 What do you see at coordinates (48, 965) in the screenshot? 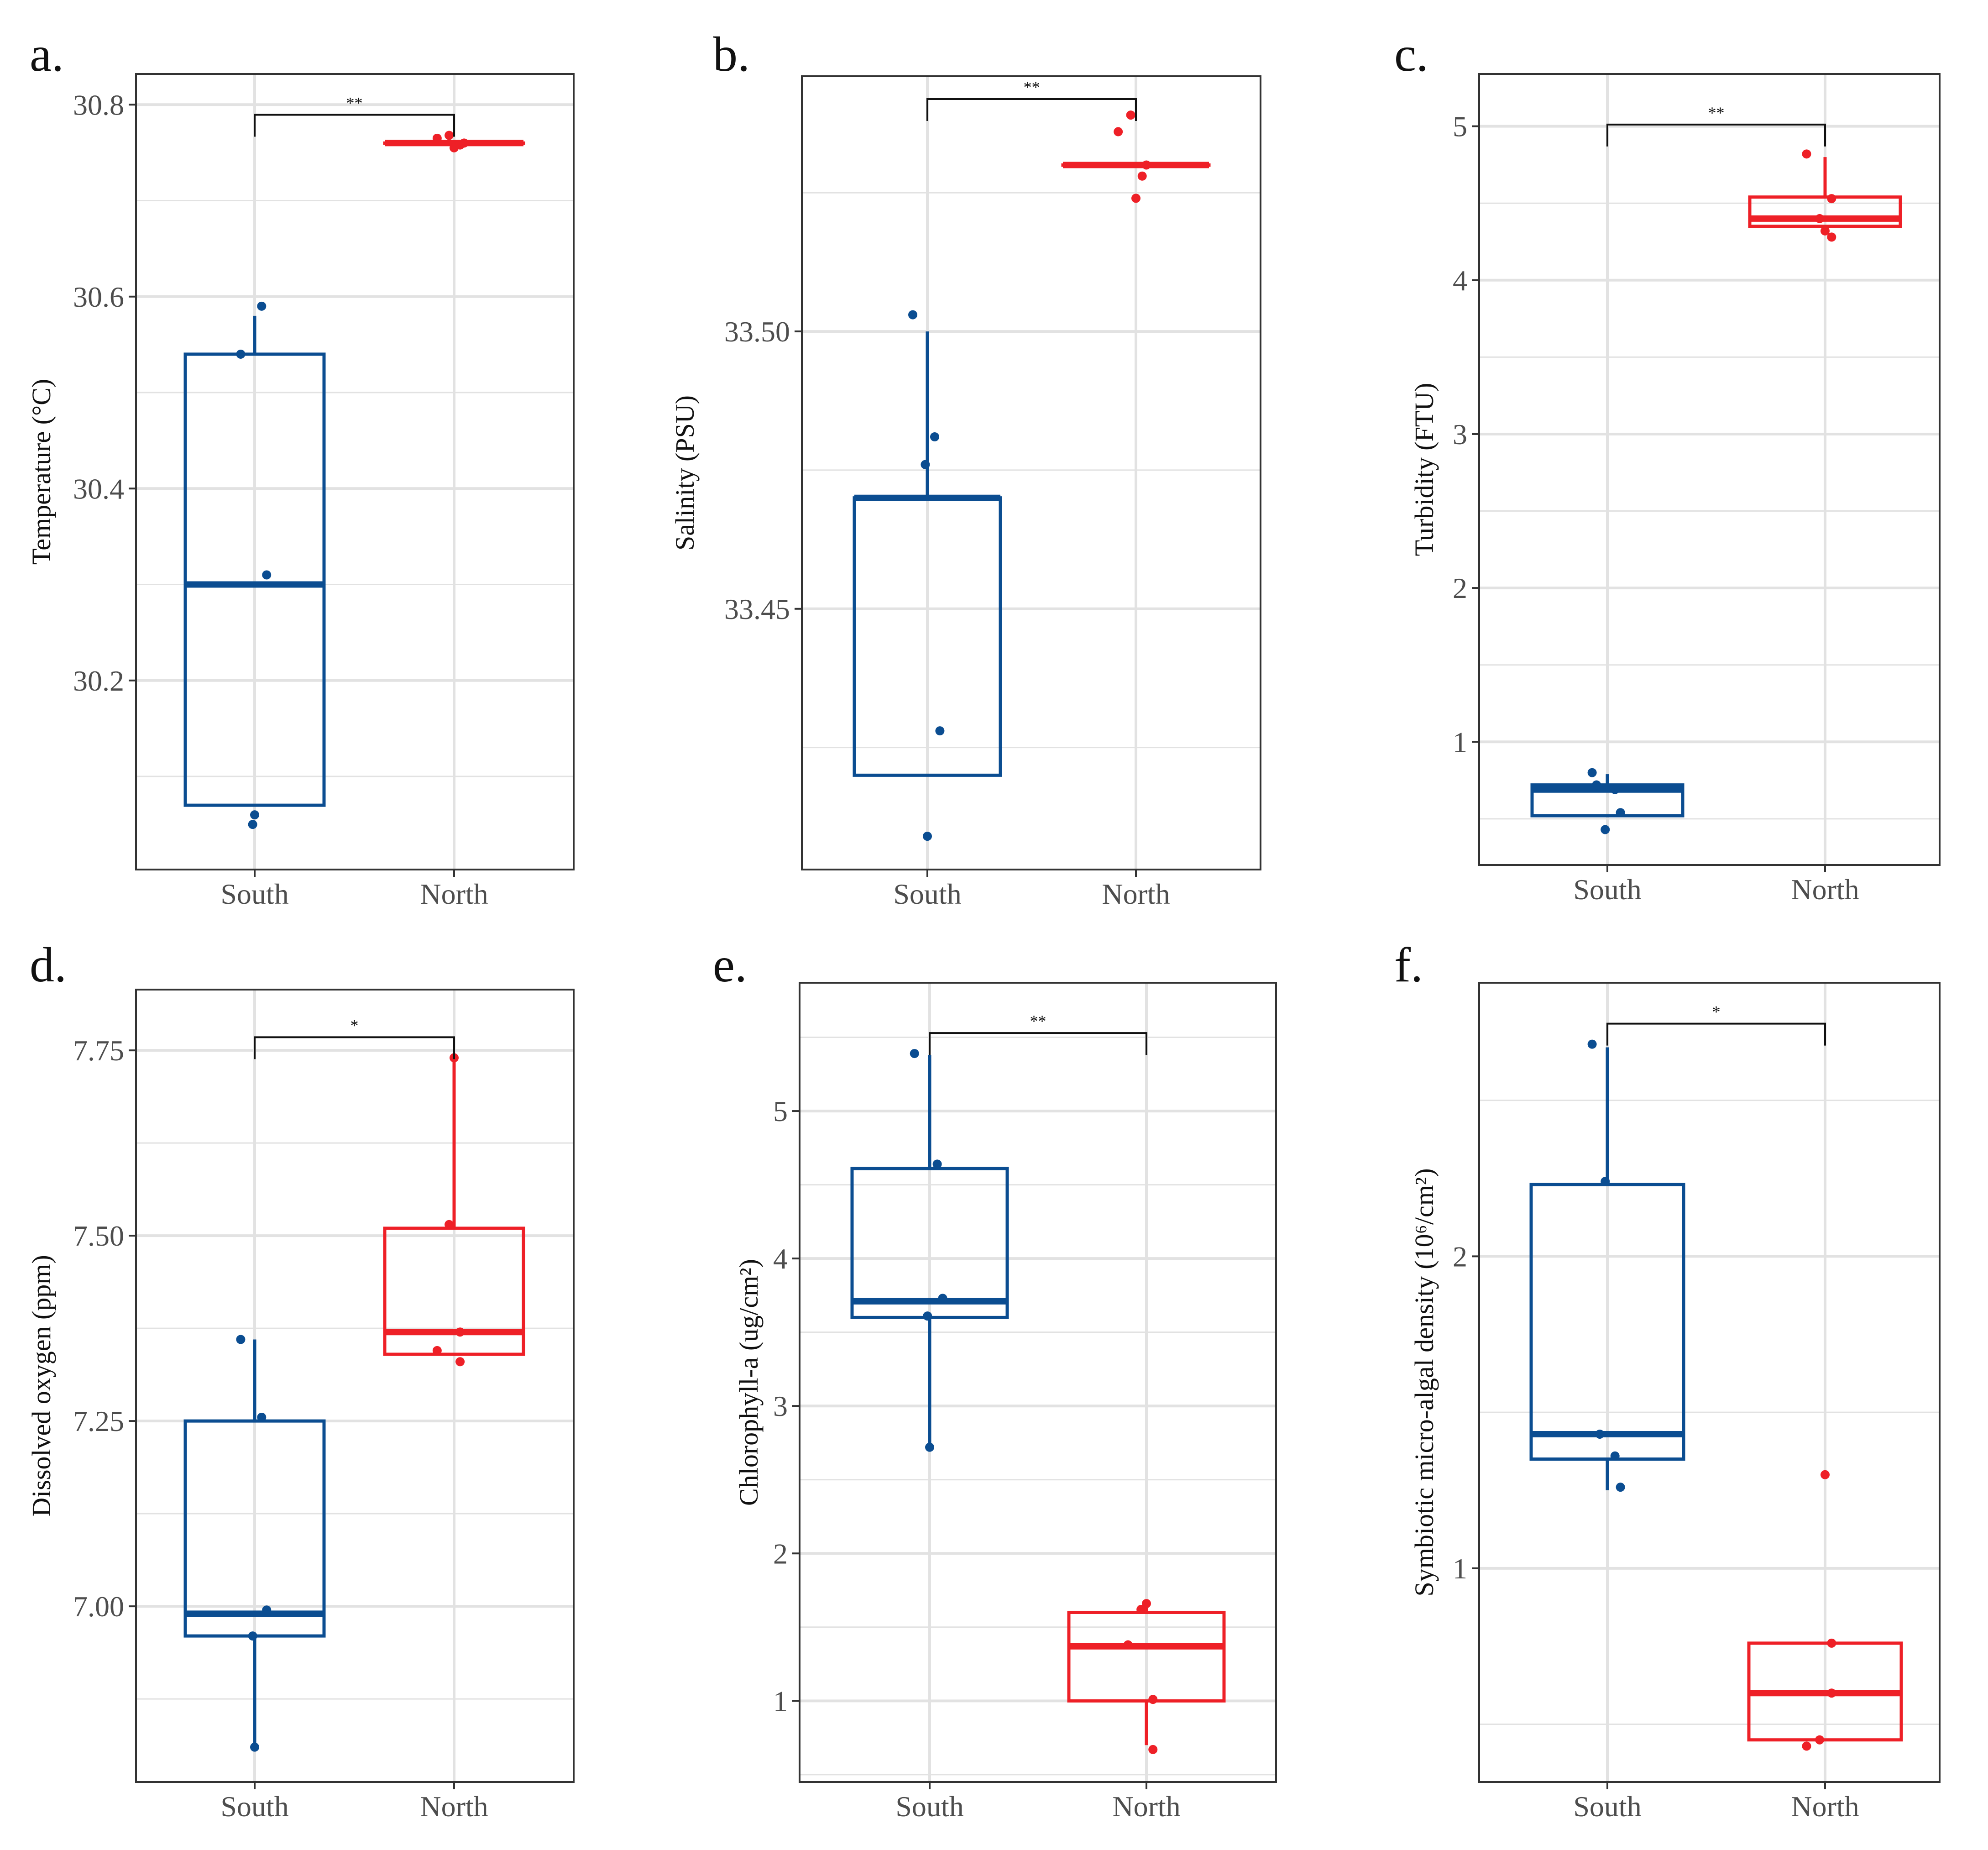
I see `panel-label: d.` at bounding box center [48, 965].